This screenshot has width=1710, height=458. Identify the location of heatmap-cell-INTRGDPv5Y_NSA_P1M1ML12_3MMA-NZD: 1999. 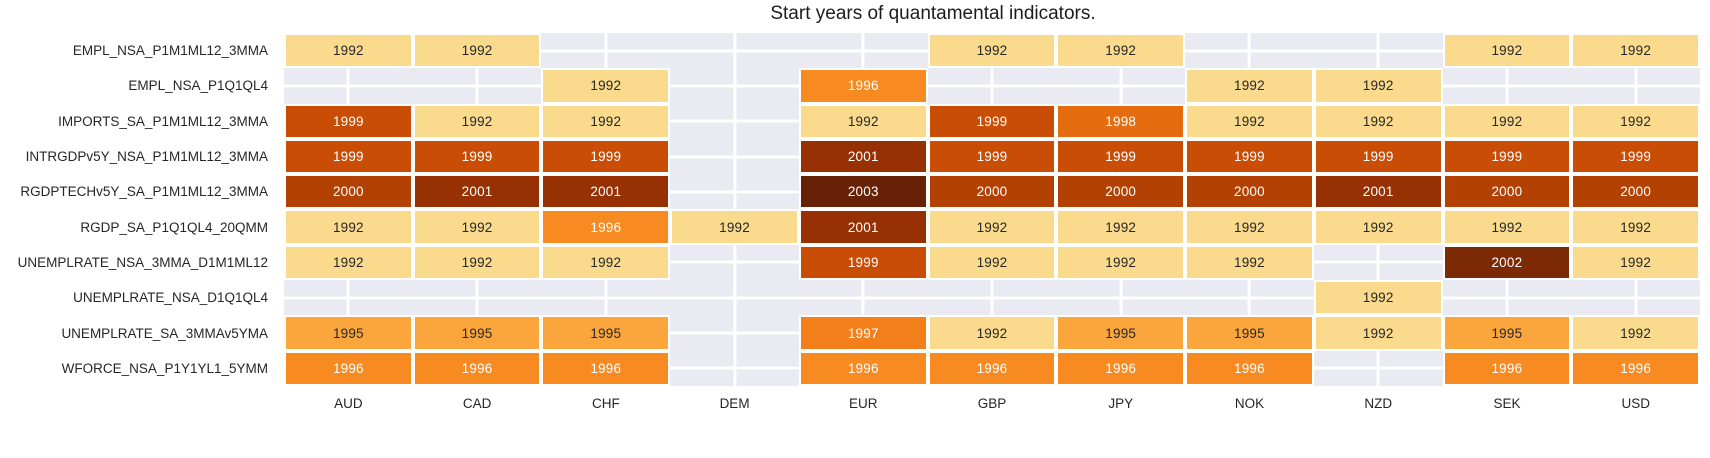
(1378, 156).